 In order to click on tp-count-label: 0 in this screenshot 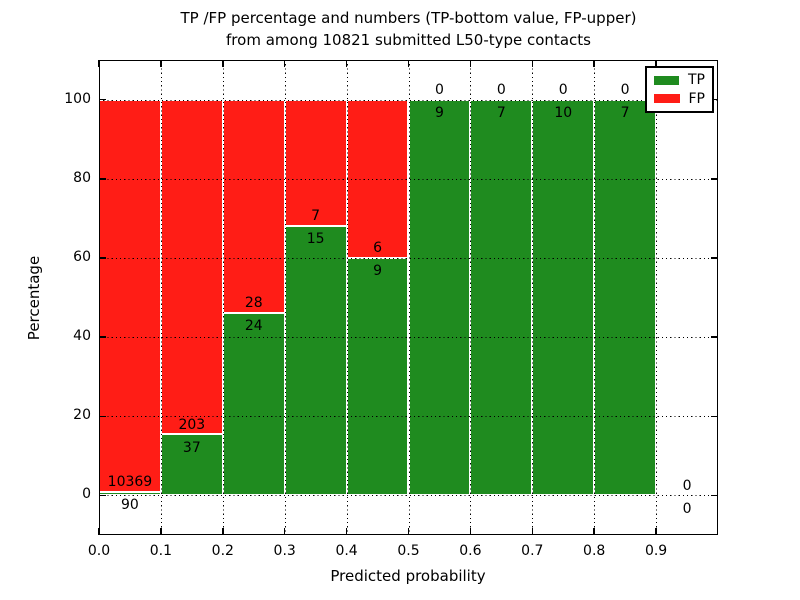, I will do `click(687, 508)`.